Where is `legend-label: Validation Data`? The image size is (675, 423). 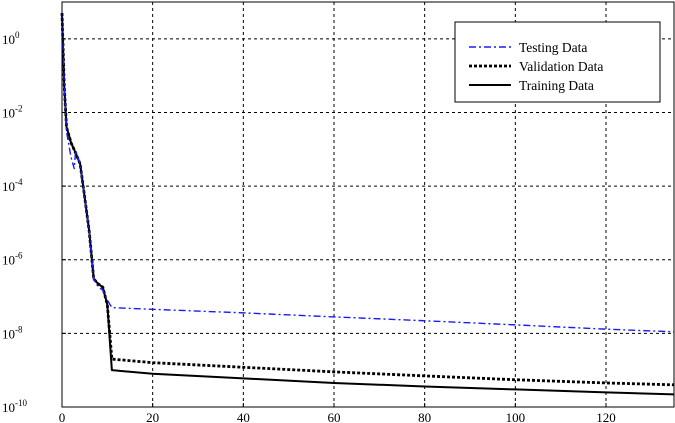
legend-label: Validation Data is located at coordinates (561, 66).